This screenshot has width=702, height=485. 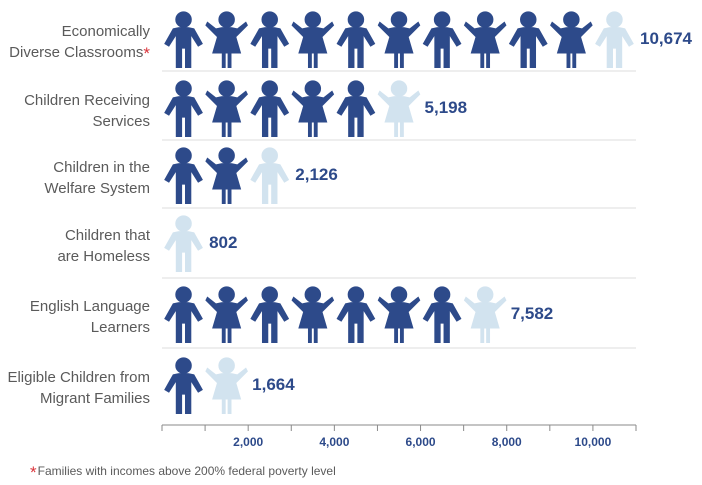 I want to click on category-row: Children in the Welfare System 2,126, so click(x=191, y=176).